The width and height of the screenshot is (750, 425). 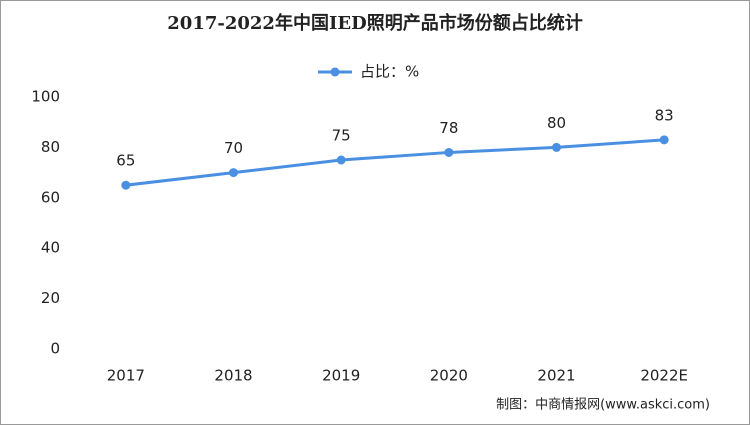 What do you see at coordinates (603, 405) in the screenshot?
I see `source-note: 制图：中商情报网(www.askci.com)` at bounding box center [603, 405].